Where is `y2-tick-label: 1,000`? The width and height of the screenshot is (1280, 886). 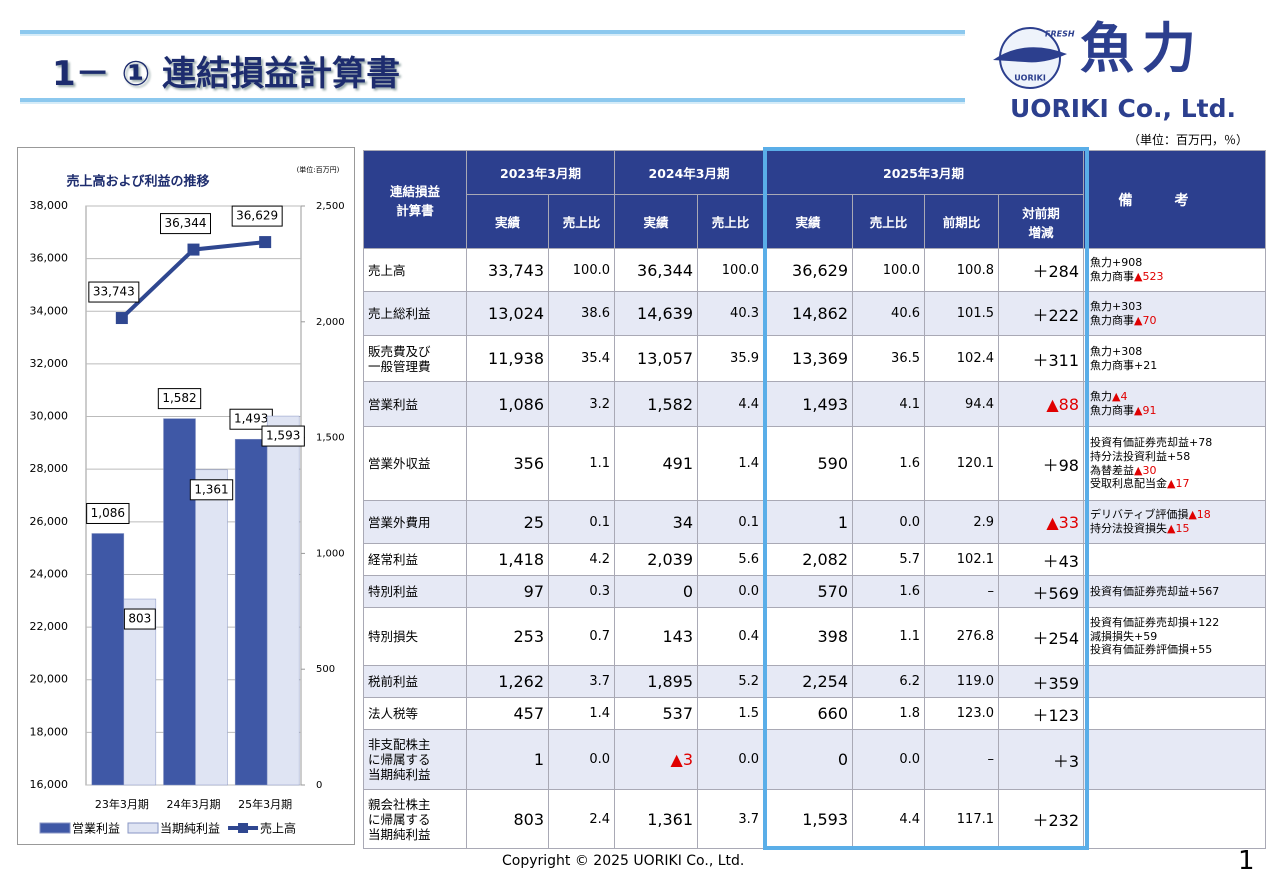
y2-tick-label: 1,000 is located at coordinates (330, 553).